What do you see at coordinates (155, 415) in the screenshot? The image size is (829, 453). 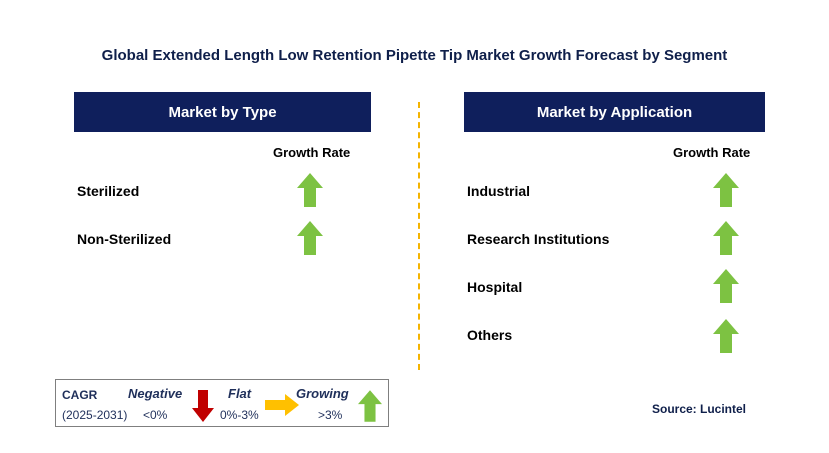 I see `negative-range: <0%` at bounding box center [155, 415].